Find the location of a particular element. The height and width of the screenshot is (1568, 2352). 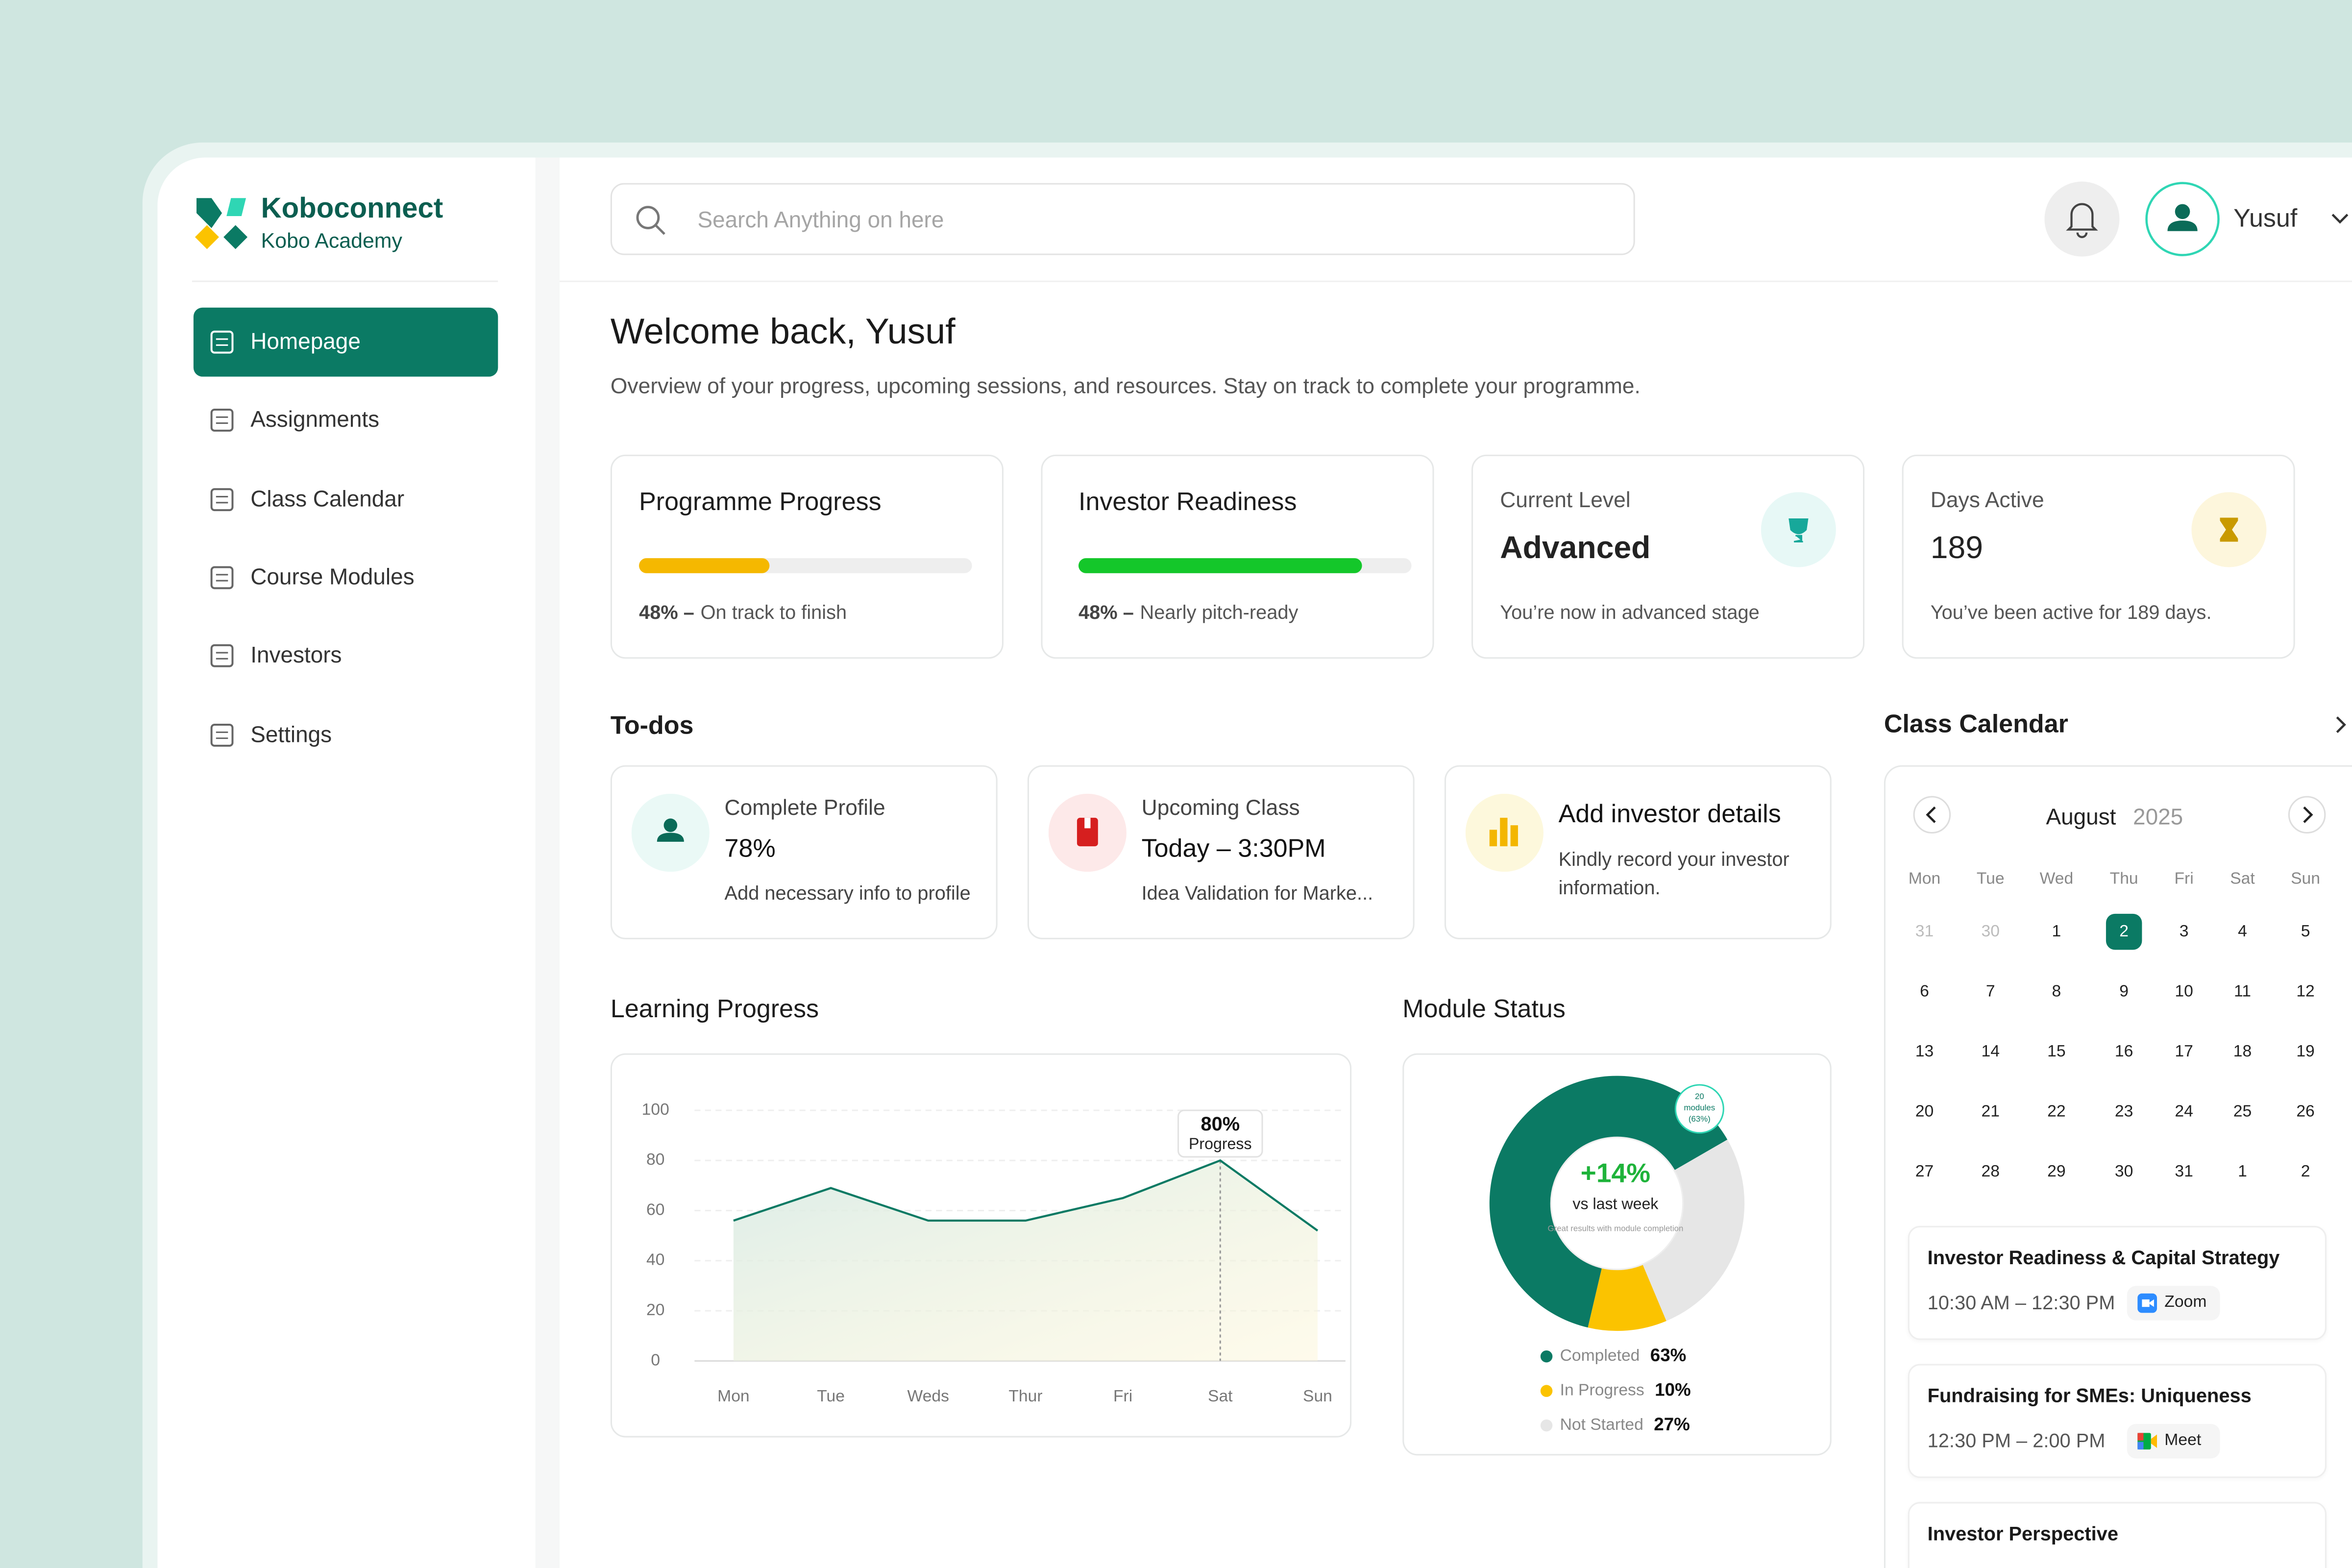

weekday: Mon is located at coordinates (1924, 879).